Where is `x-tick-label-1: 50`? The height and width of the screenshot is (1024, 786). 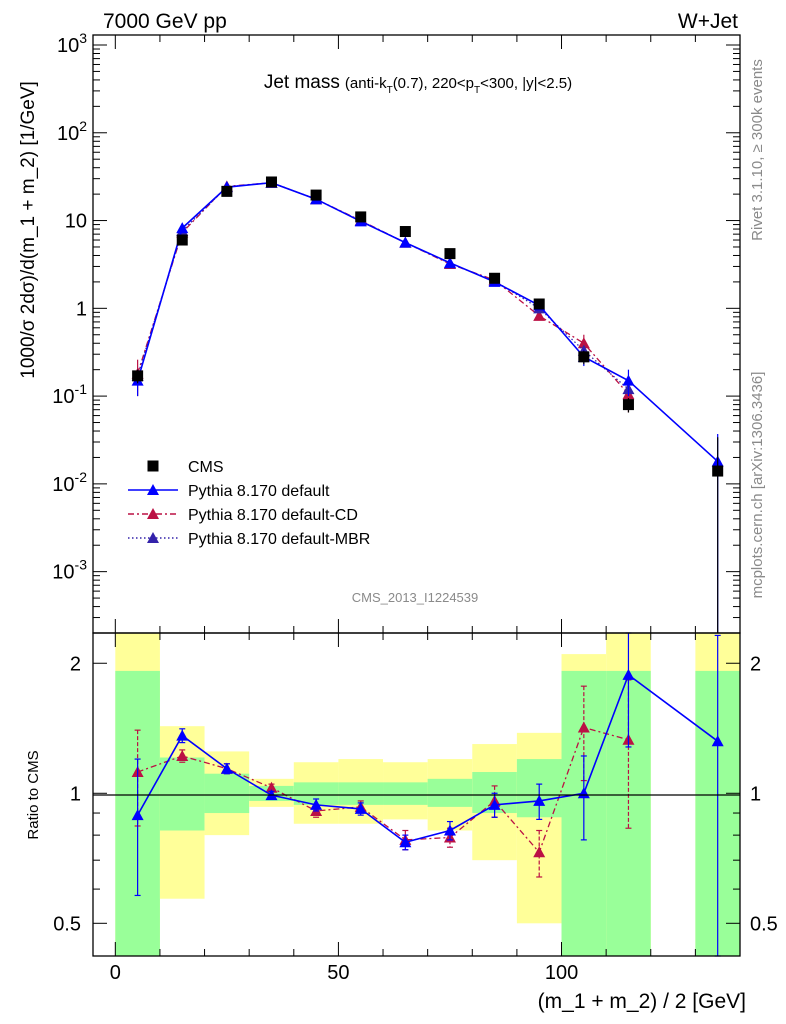
x-tick-label-1: 50 is located at coordinates (338, 973).